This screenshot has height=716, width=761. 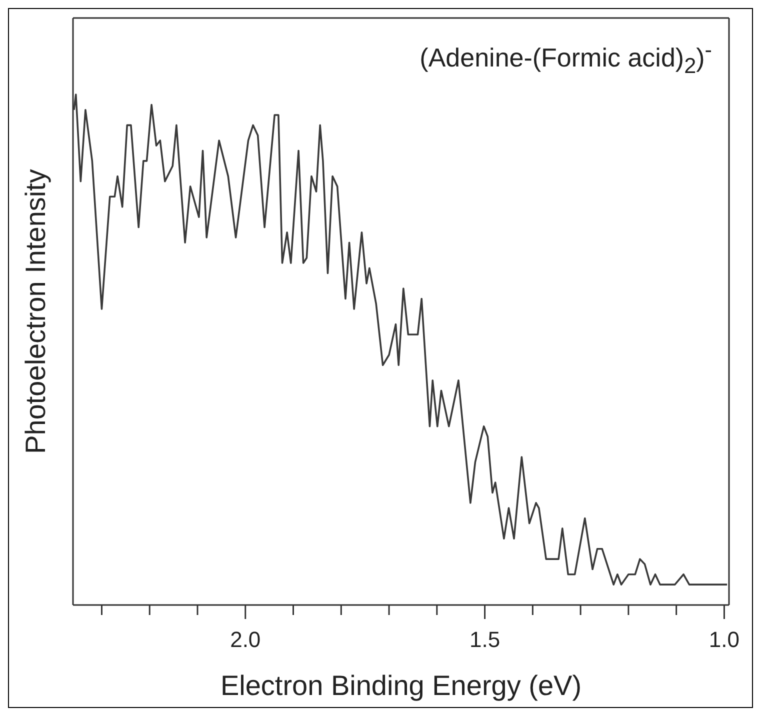 What do you see at coordinates (401, 685) in the screenshot?
I see `x-axis-title: Electron Binding Energy (eV)` at bounding box center [401, 685].